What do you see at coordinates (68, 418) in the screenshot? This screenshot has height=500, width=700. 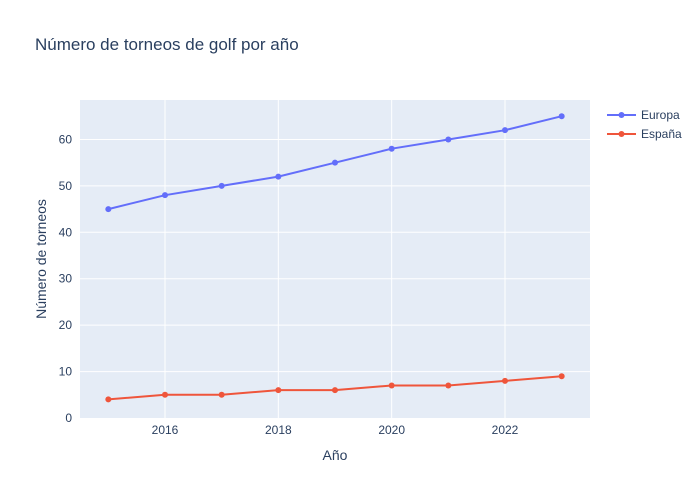 I see `y-tick-label: 0` at bounding box center [68, 418].